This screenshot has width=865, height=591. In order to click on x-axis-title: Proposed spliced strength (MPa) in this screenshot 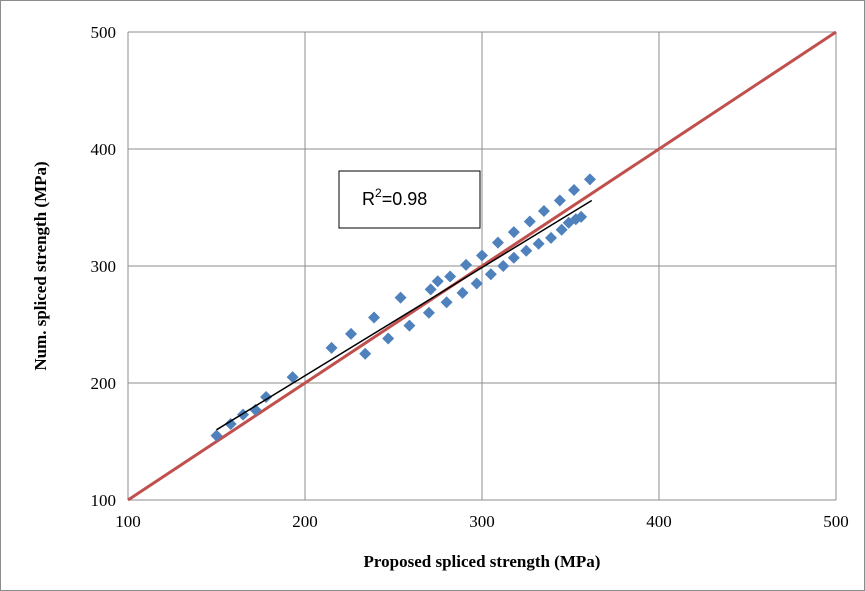, I will do `click(482, 561)`.